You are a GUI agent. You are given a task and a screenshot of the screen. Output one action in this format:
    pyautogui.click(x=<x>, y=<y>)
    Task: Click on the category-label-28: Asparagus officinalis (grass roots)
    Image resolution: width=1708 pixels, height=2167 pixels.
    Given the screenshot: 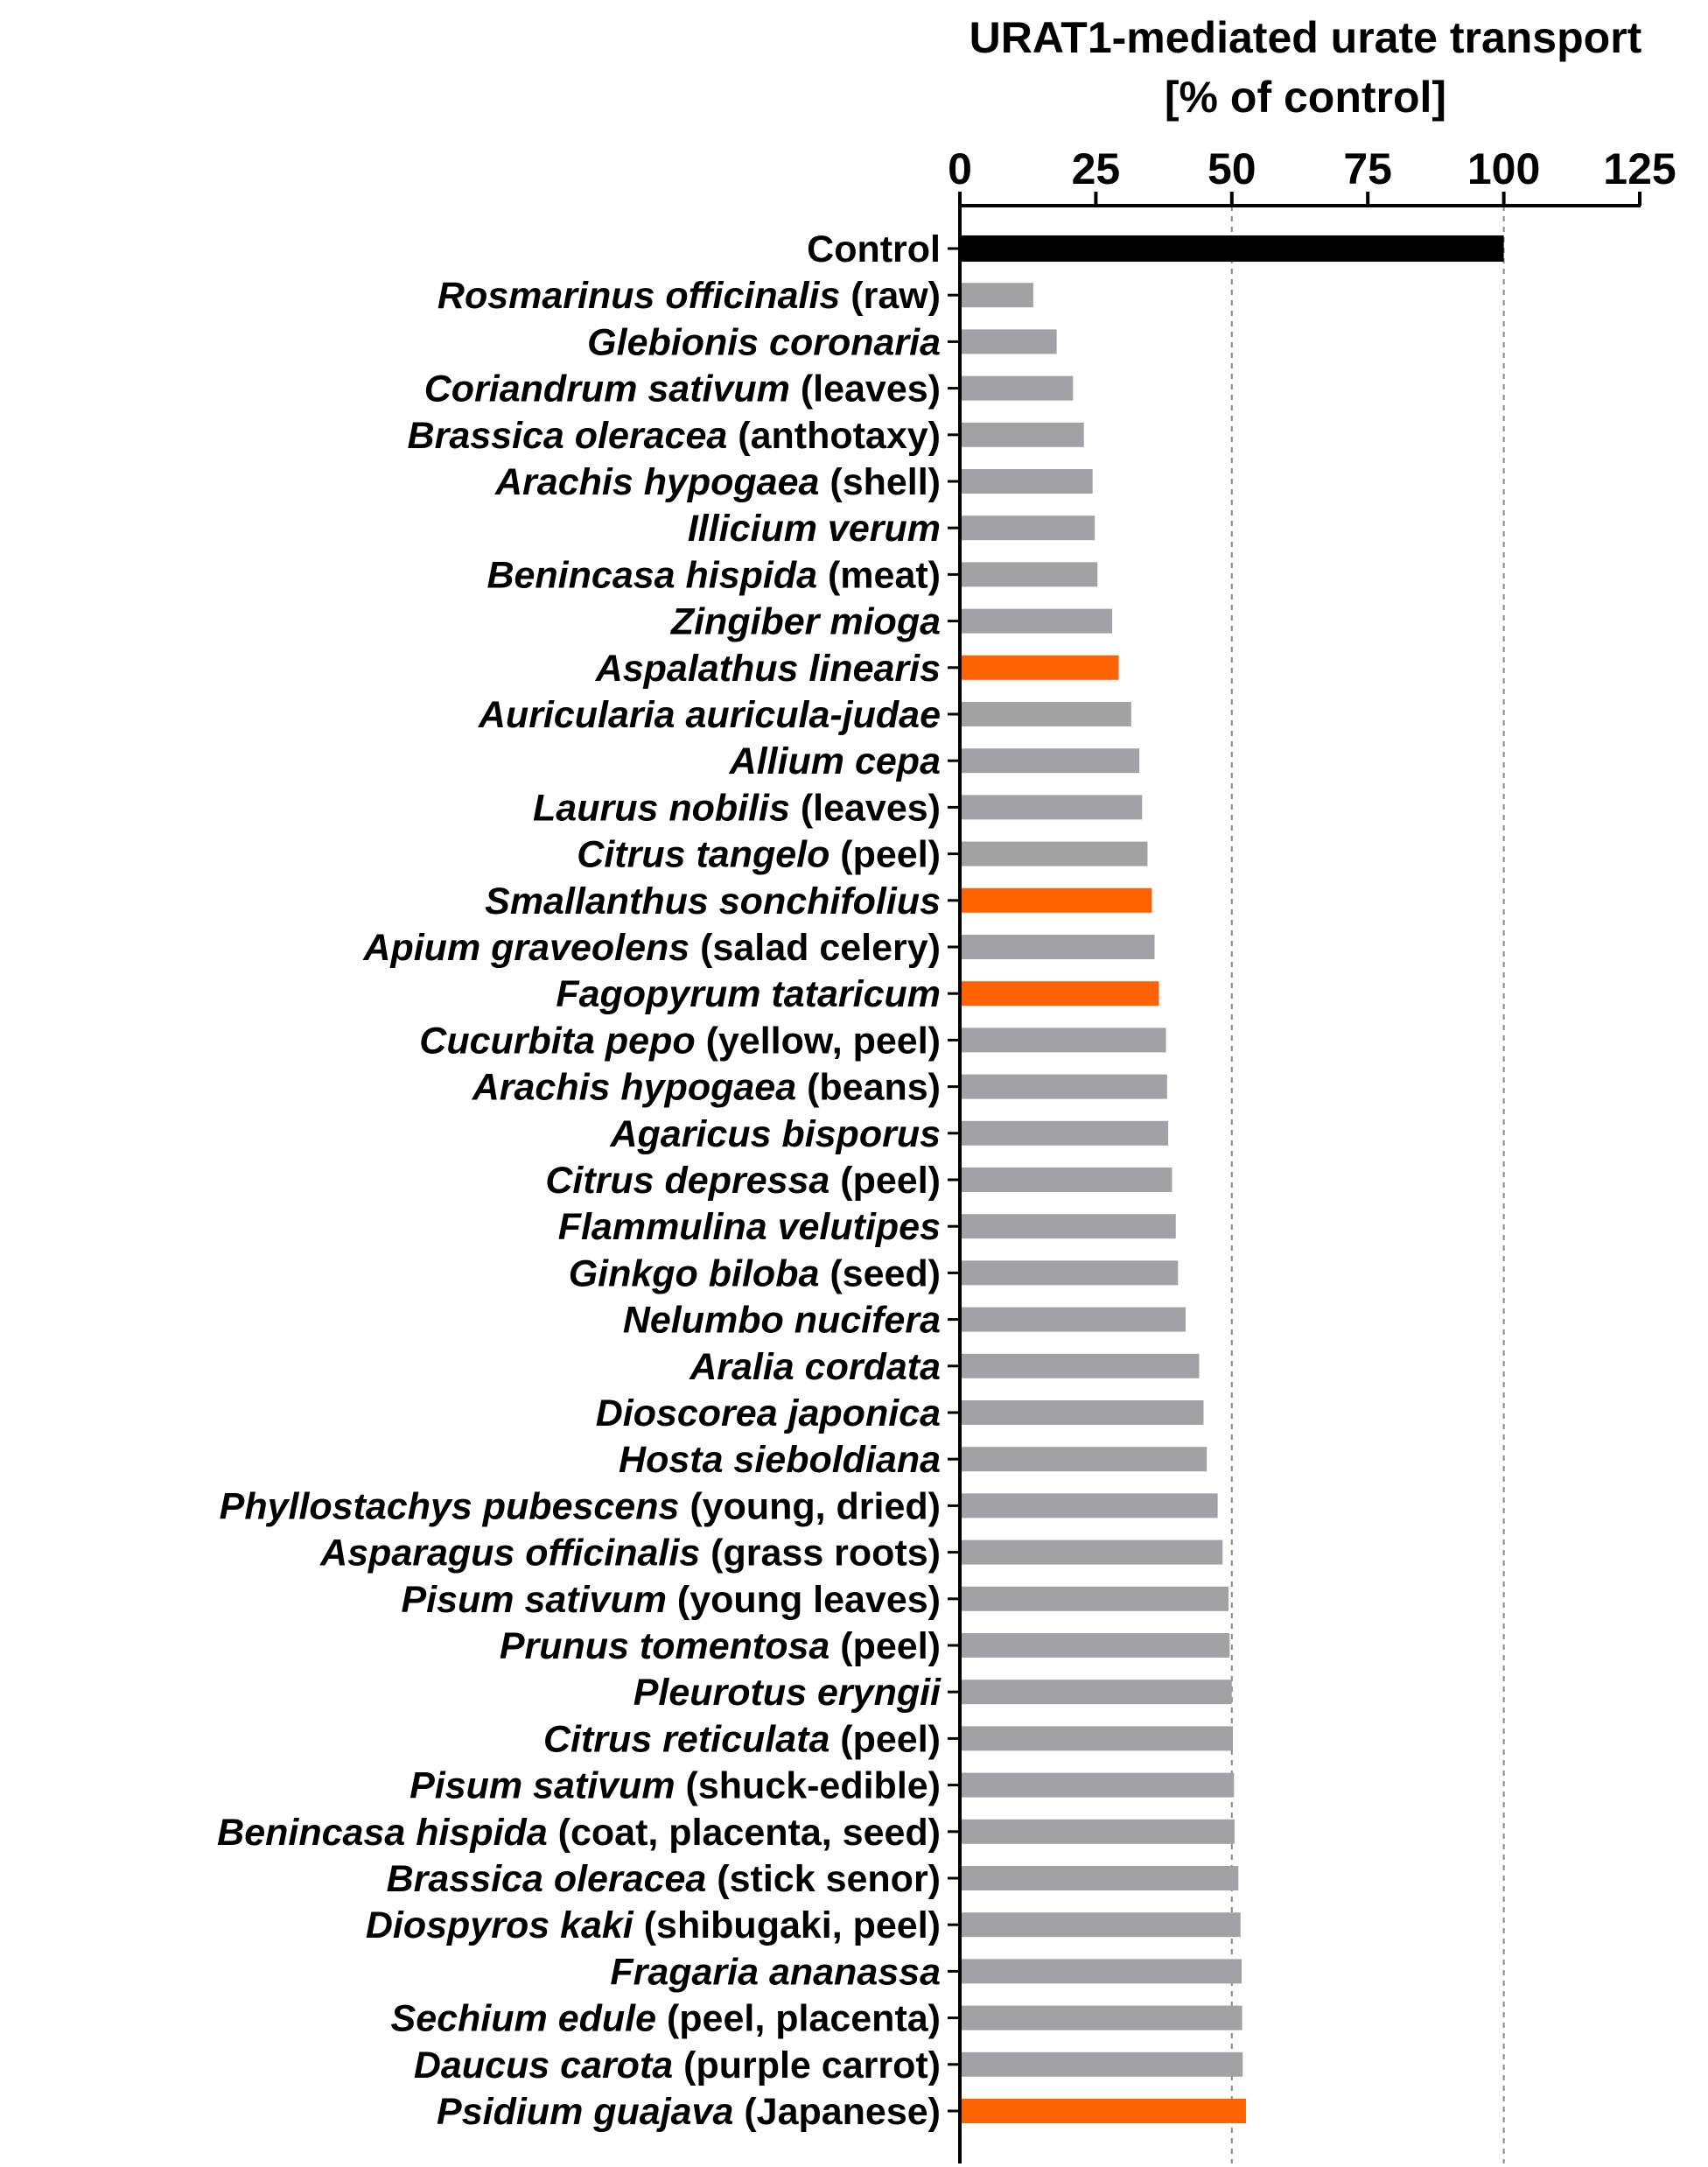 What is the action you would take?
    pyautogui.click(x=630, y=1553)
    